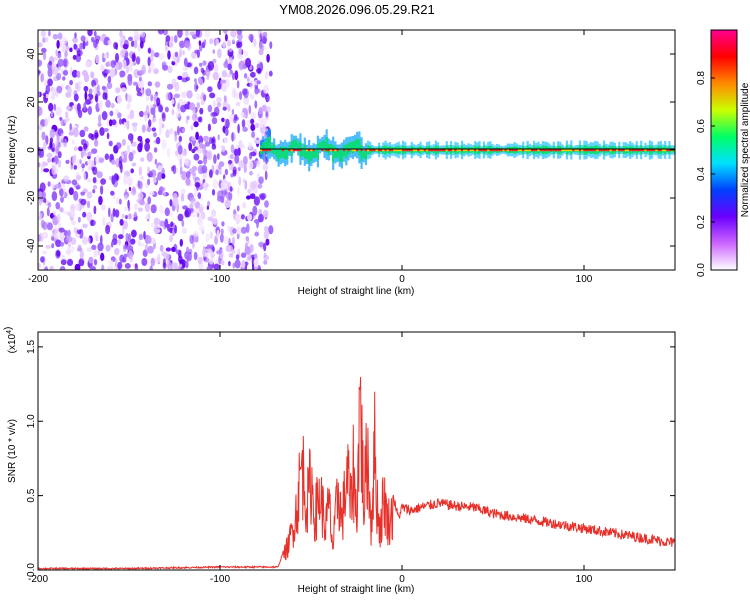  I want to click on colorbar-ticks: 0.0 0.2 0.4 0.6 0.8, so click(705, 174).